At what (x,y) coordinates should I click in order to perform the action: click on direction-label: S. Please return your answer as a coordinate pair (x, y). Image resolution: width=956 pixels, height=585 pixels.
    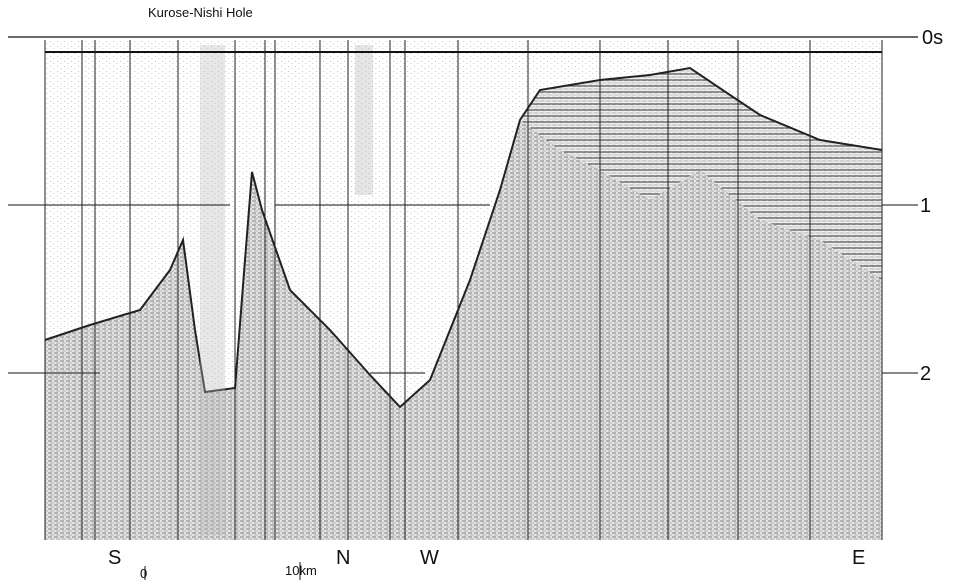
    Looking at the image, I should click on (114, 558).